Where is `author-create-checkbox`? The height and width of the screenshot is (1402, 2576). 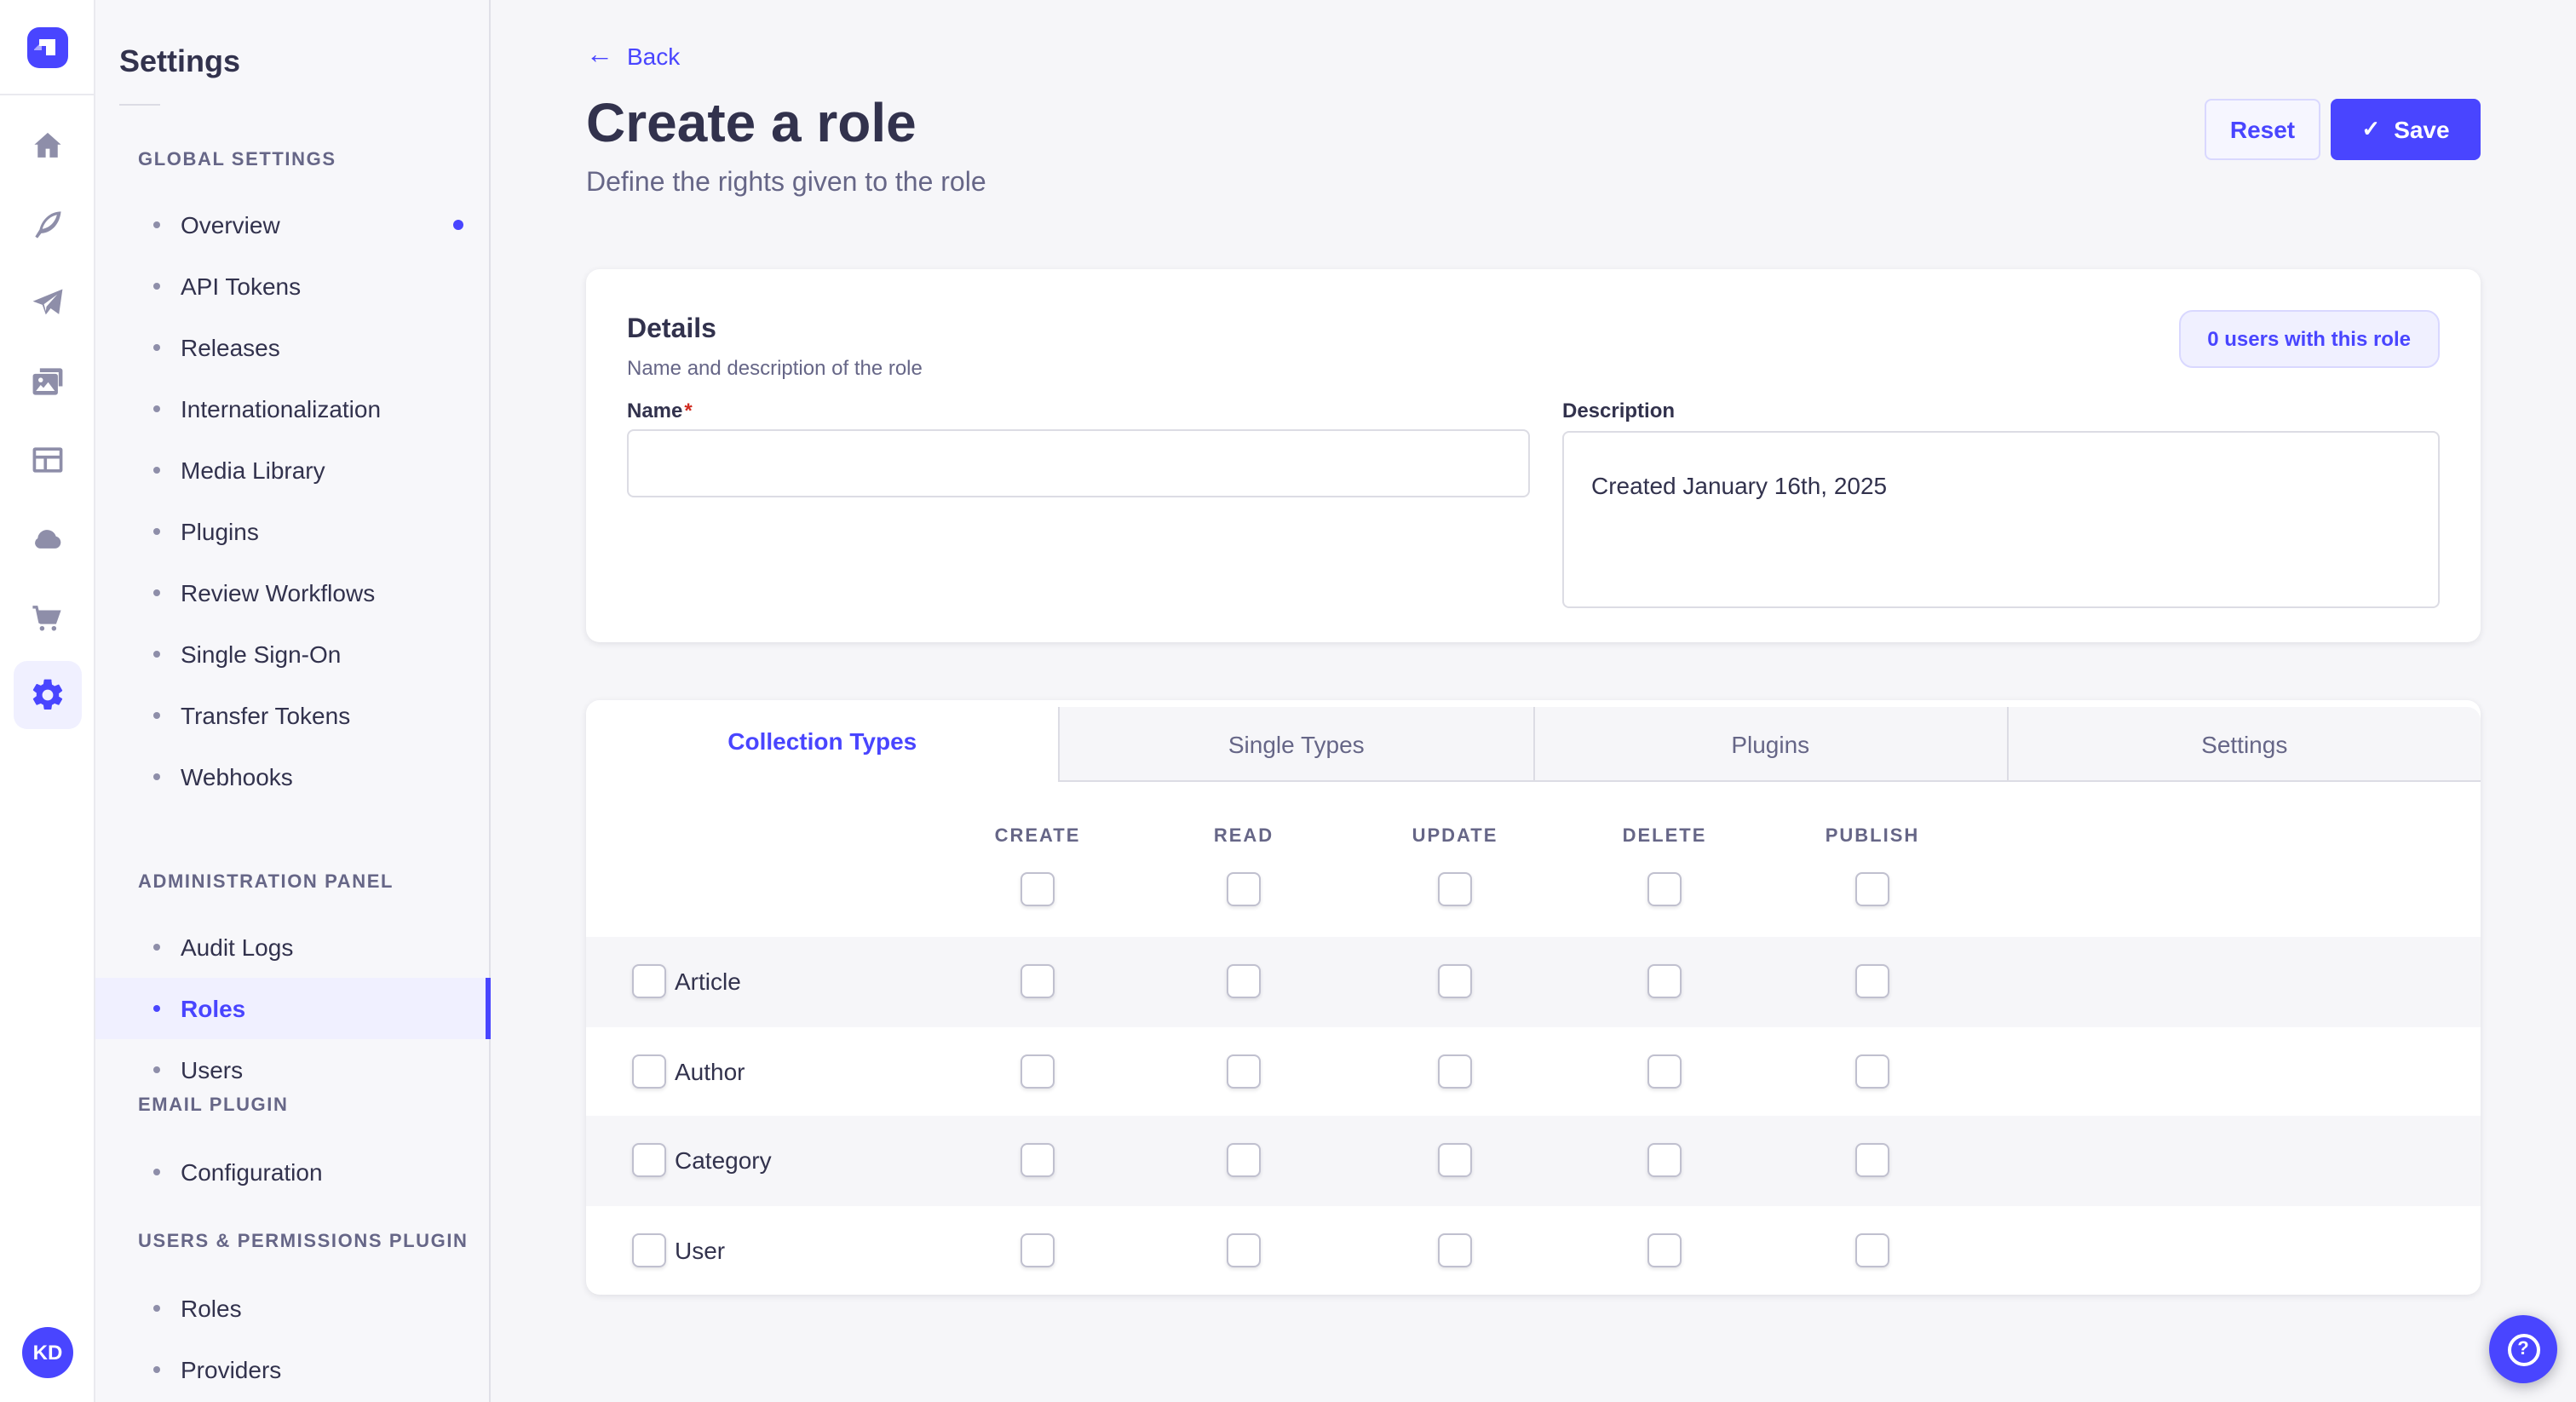
author-create-checkbox is located at coordinates (1038, 1071).